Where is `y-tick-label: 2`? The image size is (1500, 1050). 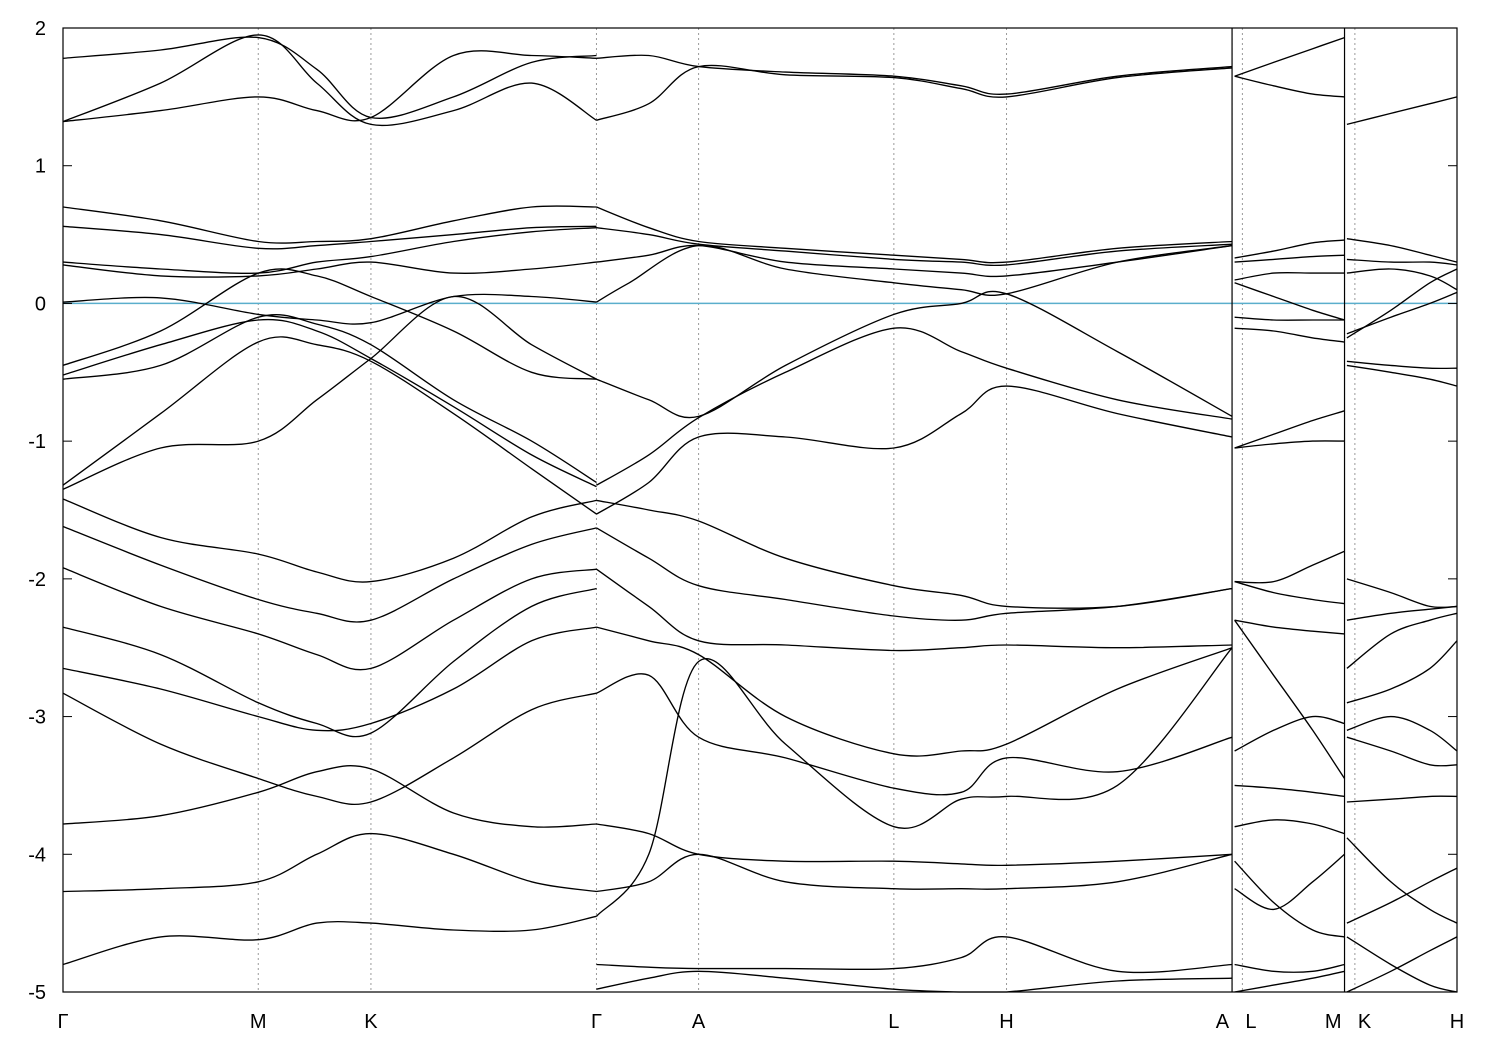 y-tick-label: 2 is located at coordinates (40, 29).